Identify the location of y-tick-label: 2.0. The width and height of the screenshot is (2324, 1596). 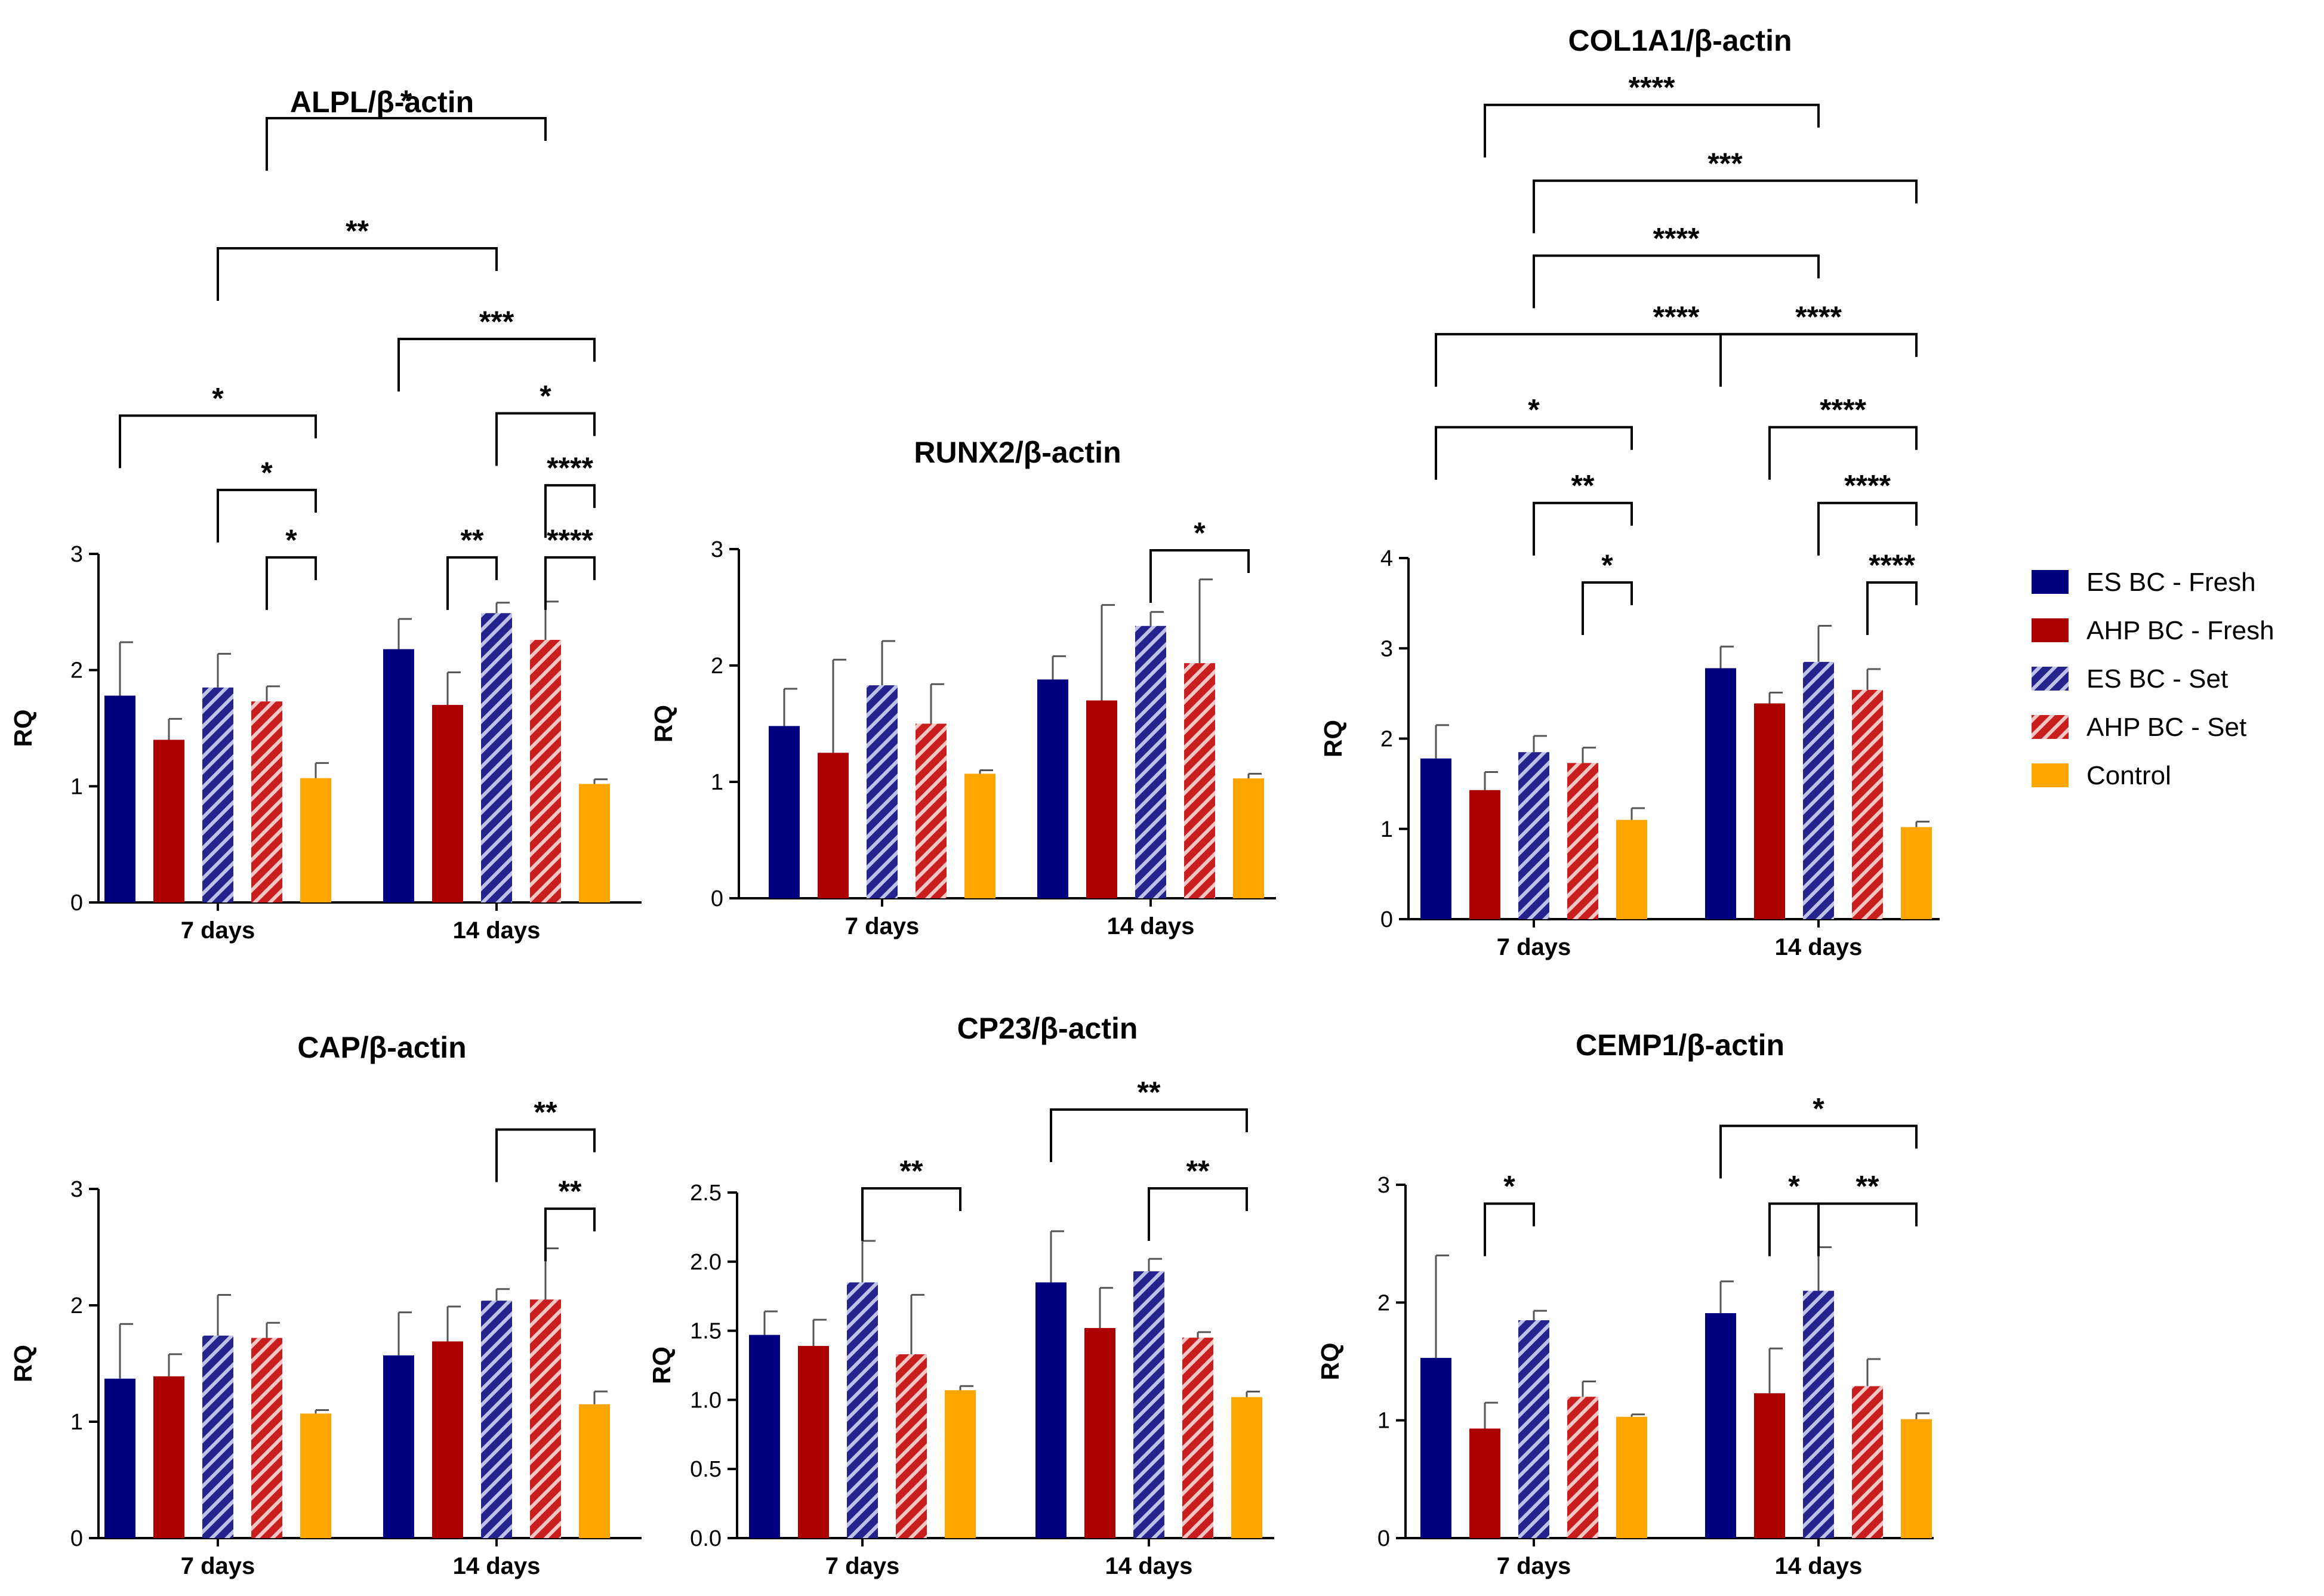
(706, 1262).